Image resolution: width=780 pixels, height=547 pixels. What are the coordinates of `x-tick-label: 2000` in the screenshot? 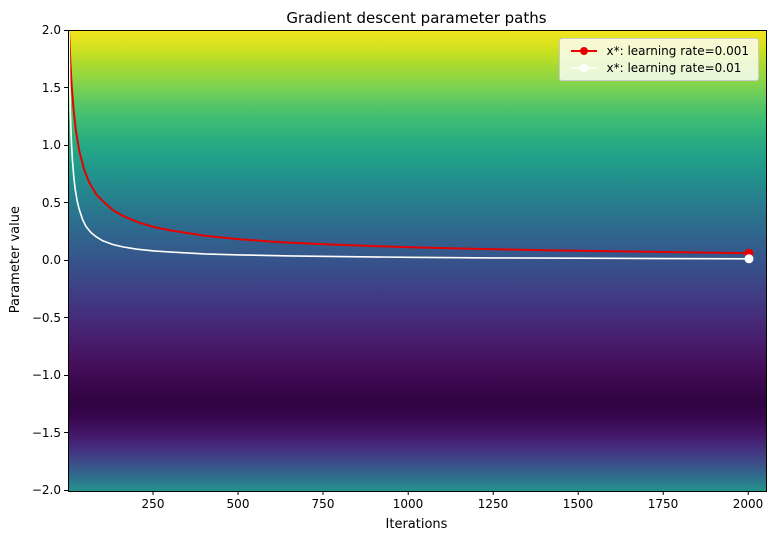 It's located at (748, 504).